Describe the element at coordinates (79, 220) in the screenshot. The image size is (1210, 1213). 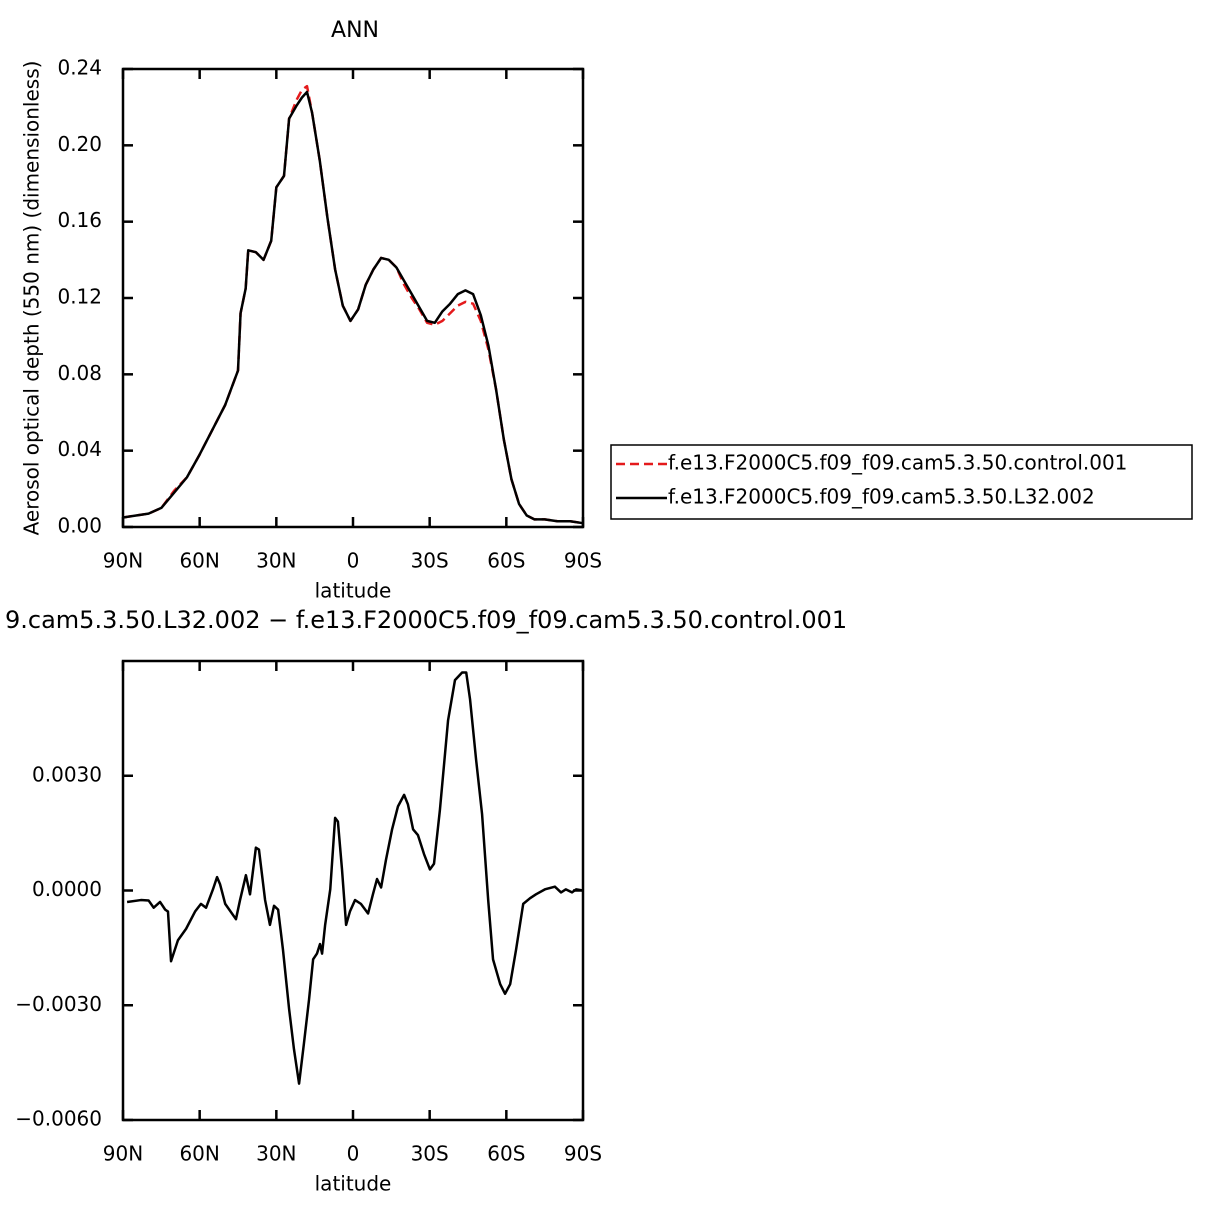
I see `y-tick-label: 0.16` at that location.